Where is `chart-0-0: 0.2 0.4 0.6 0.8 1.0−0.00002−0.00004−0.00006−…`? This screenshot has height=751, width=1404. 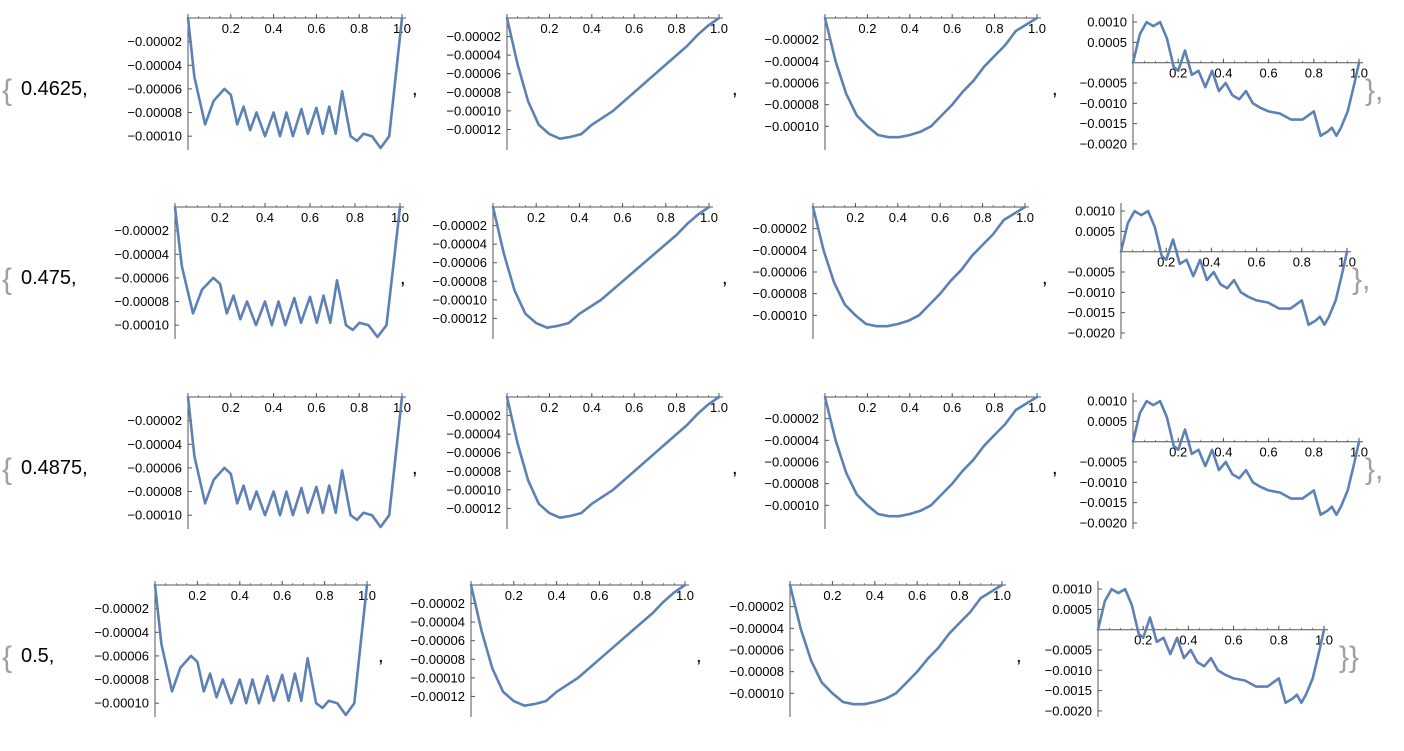 chart-0-0: 0.2 0.4 0.6 0.8 1.0−0.00002−0.00004−0.00006−… is located at coordinates (272, 82).